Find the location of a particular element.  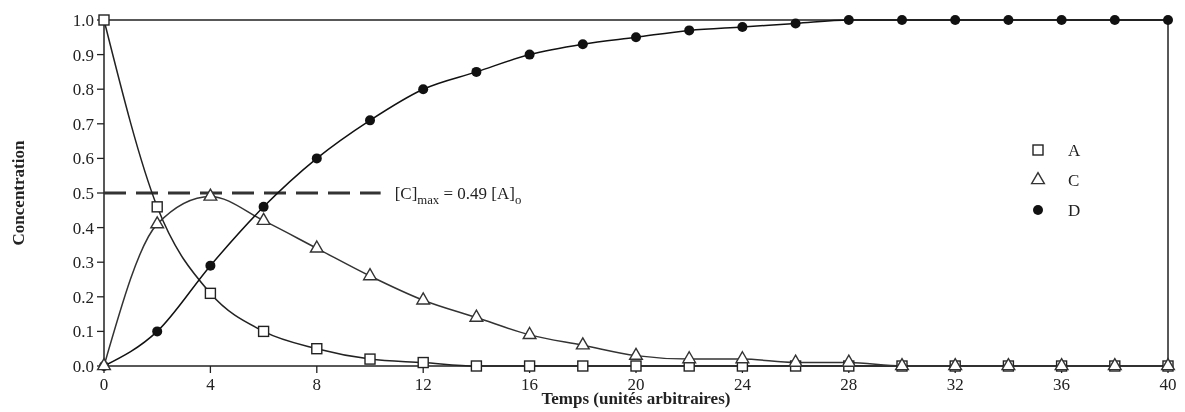

y-tick-label: 0.6 is located at coordinates (83, 159).